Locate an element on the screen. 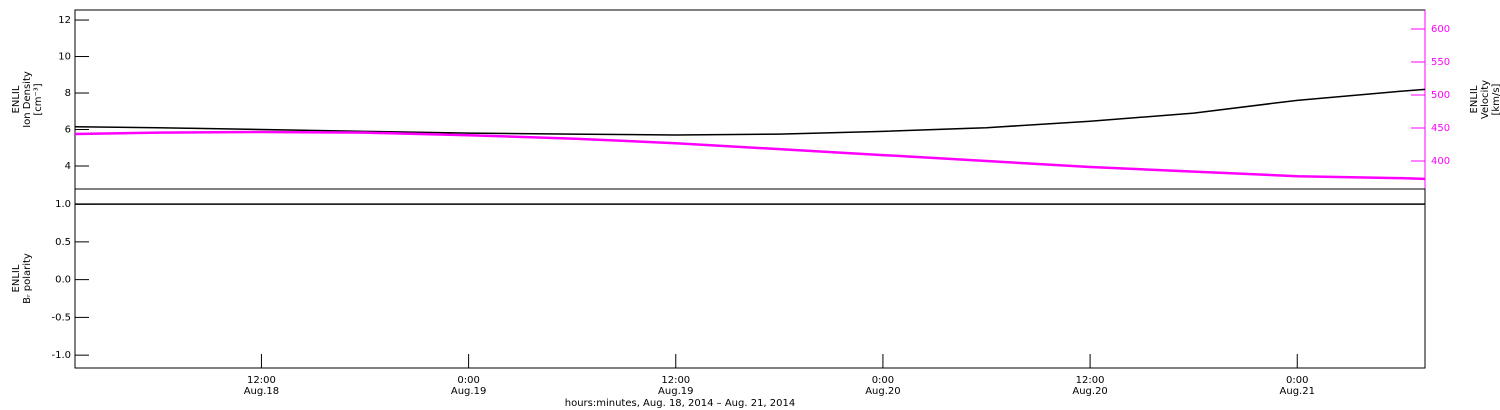 The image size is (1500, 410). y-axis-label: Ion Density is located at coordinates (27, 99).